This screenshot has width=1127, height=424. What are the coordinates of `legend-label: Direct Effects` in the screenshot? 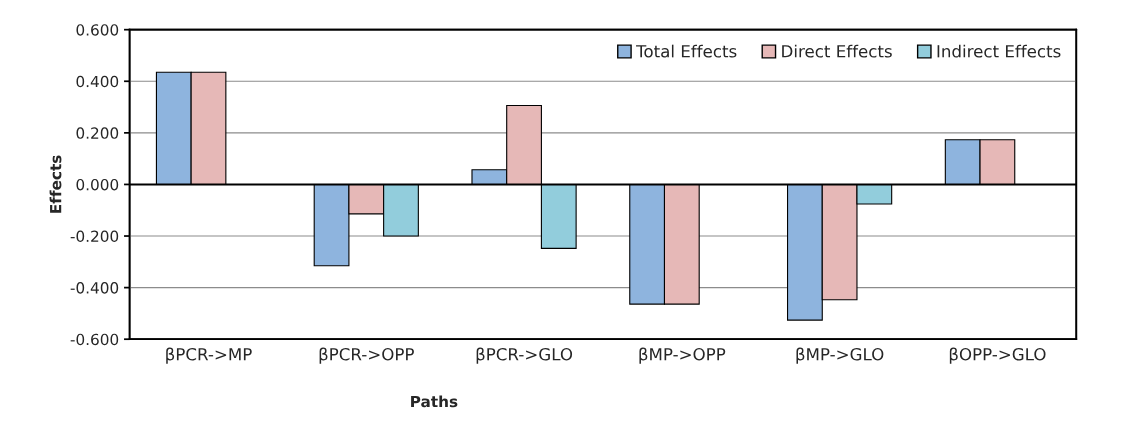 It's located at (837, 51).